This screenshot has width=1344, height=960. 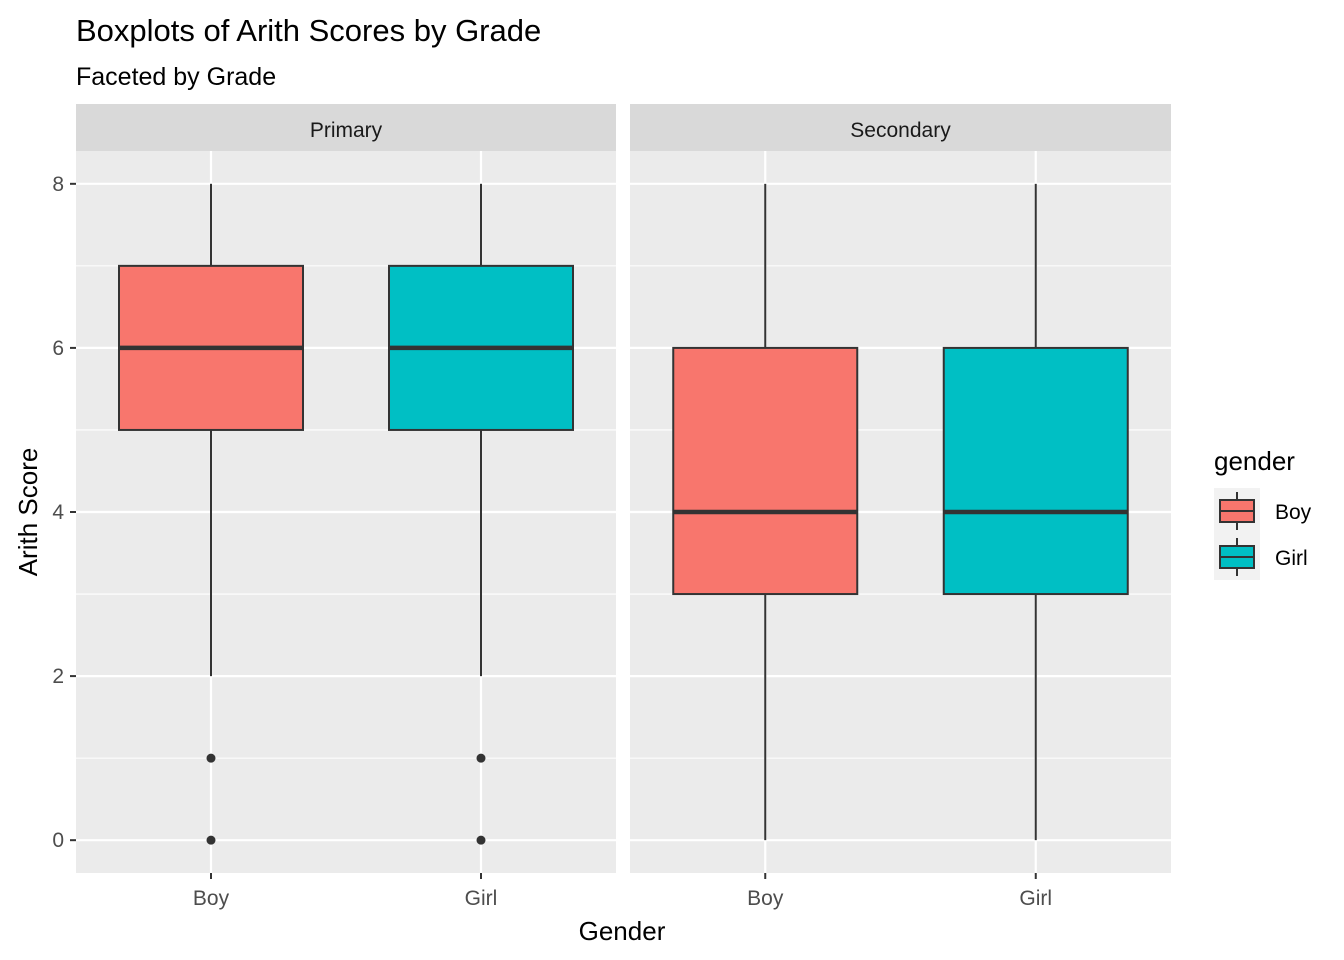 What do you see at coordinates (58, 840) in the screenshot?
I see `y-tick-label: 0` at bounding box center [58, 840].